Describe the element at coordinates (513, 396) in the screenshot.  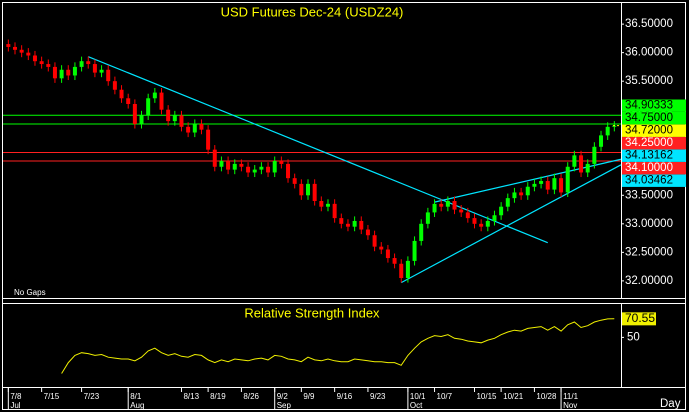
I see `x-tick-label: 10/21` at that location.